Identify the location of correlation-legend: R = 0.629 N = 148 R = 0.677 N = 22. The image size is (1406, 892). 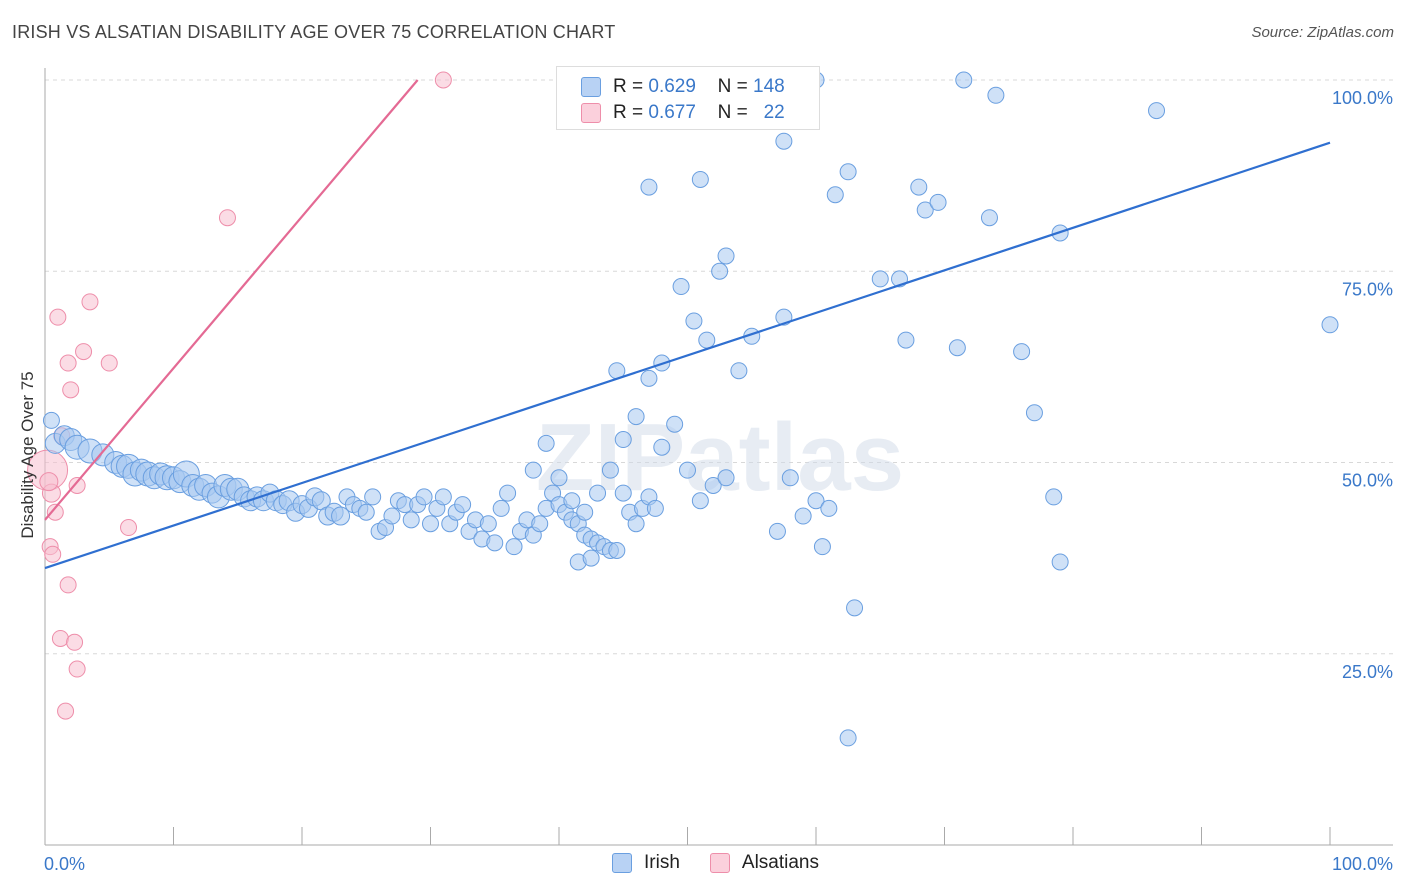
(688, 98).